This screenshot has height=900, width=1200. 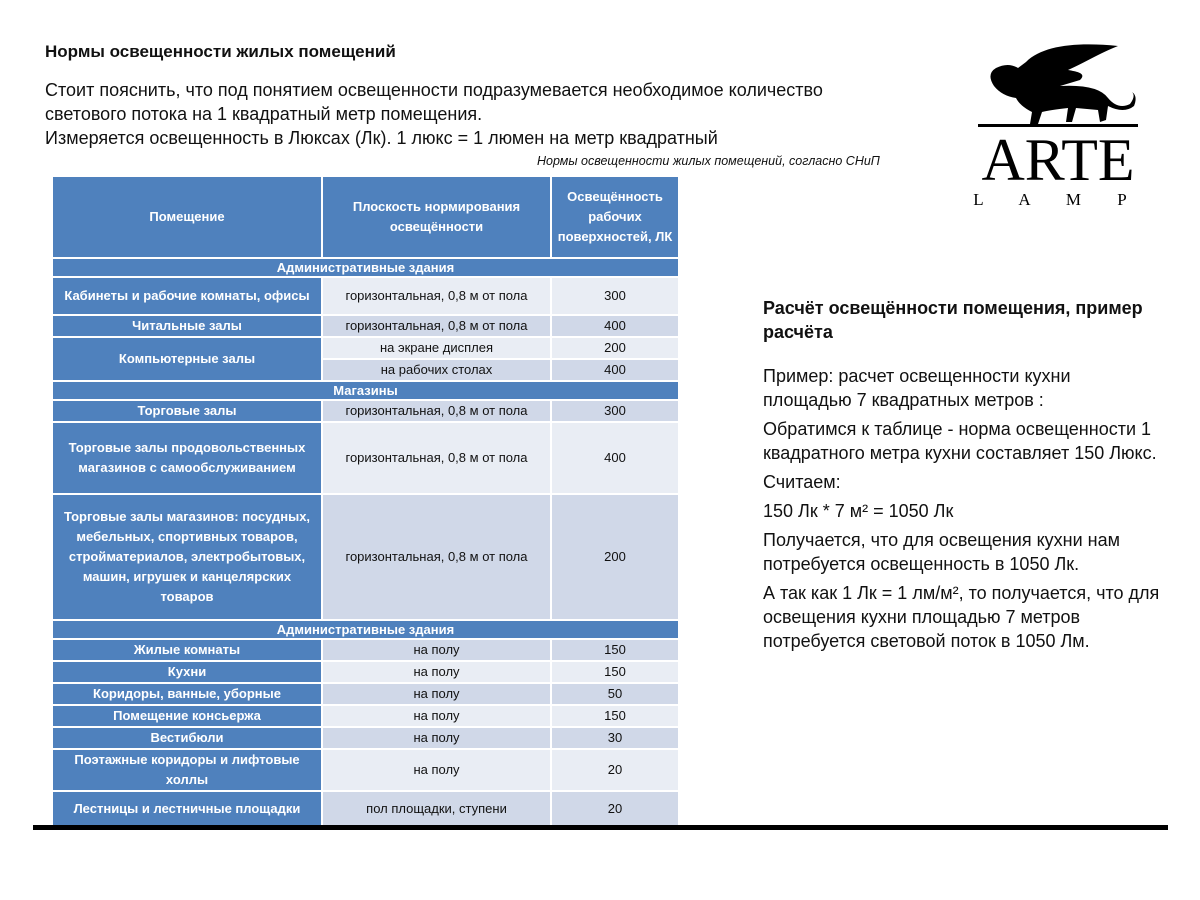 I want to click on page-title: Нормы освещенности жилых помещений, so click(x=220, y=51).